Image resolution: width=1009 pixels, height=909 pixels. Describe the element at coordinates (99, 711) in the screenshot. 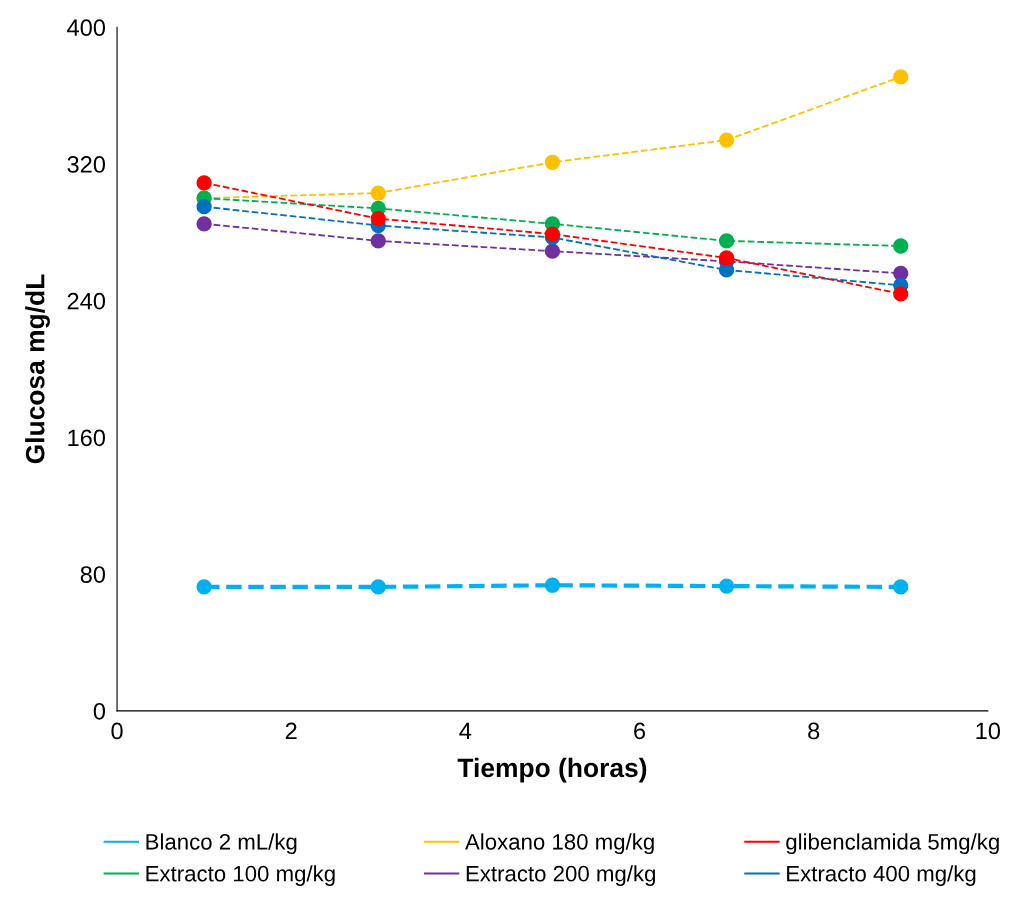

I see `y-tick-label: 0` at that location.